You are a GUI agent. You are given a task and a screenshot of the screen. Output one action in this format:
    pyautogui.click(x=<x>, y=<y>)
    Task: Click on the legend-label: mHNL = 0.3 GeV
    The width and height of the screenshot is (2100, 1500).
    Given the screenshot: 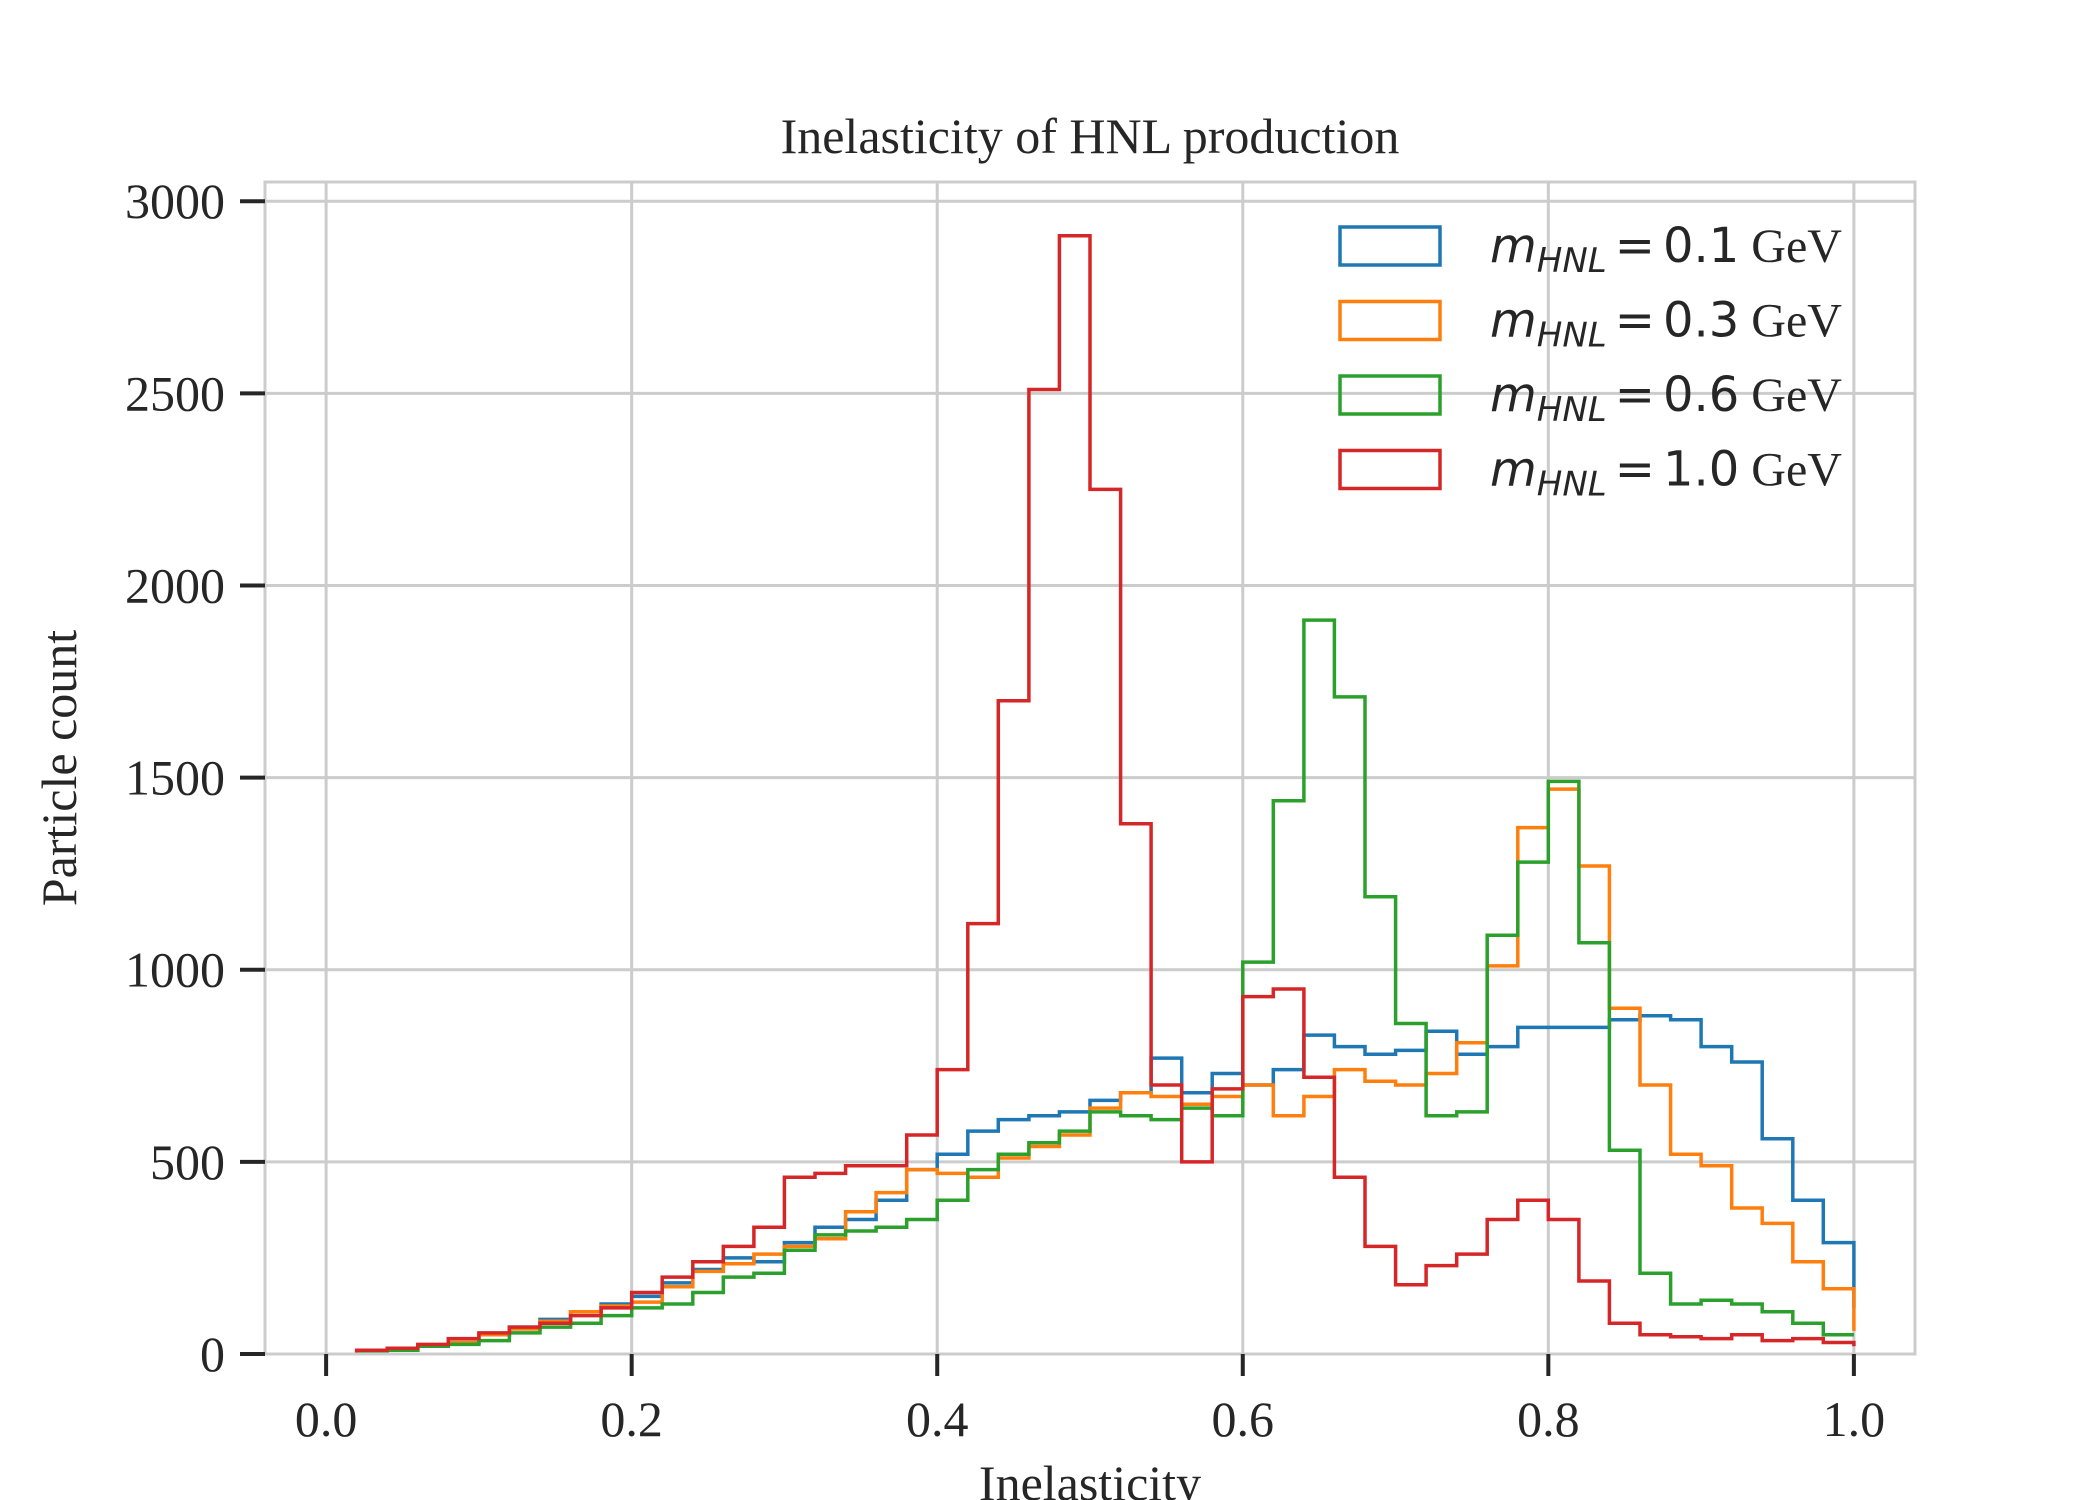 What is the action you would take?
    pyautogui.click(x=1666, y=324)
    